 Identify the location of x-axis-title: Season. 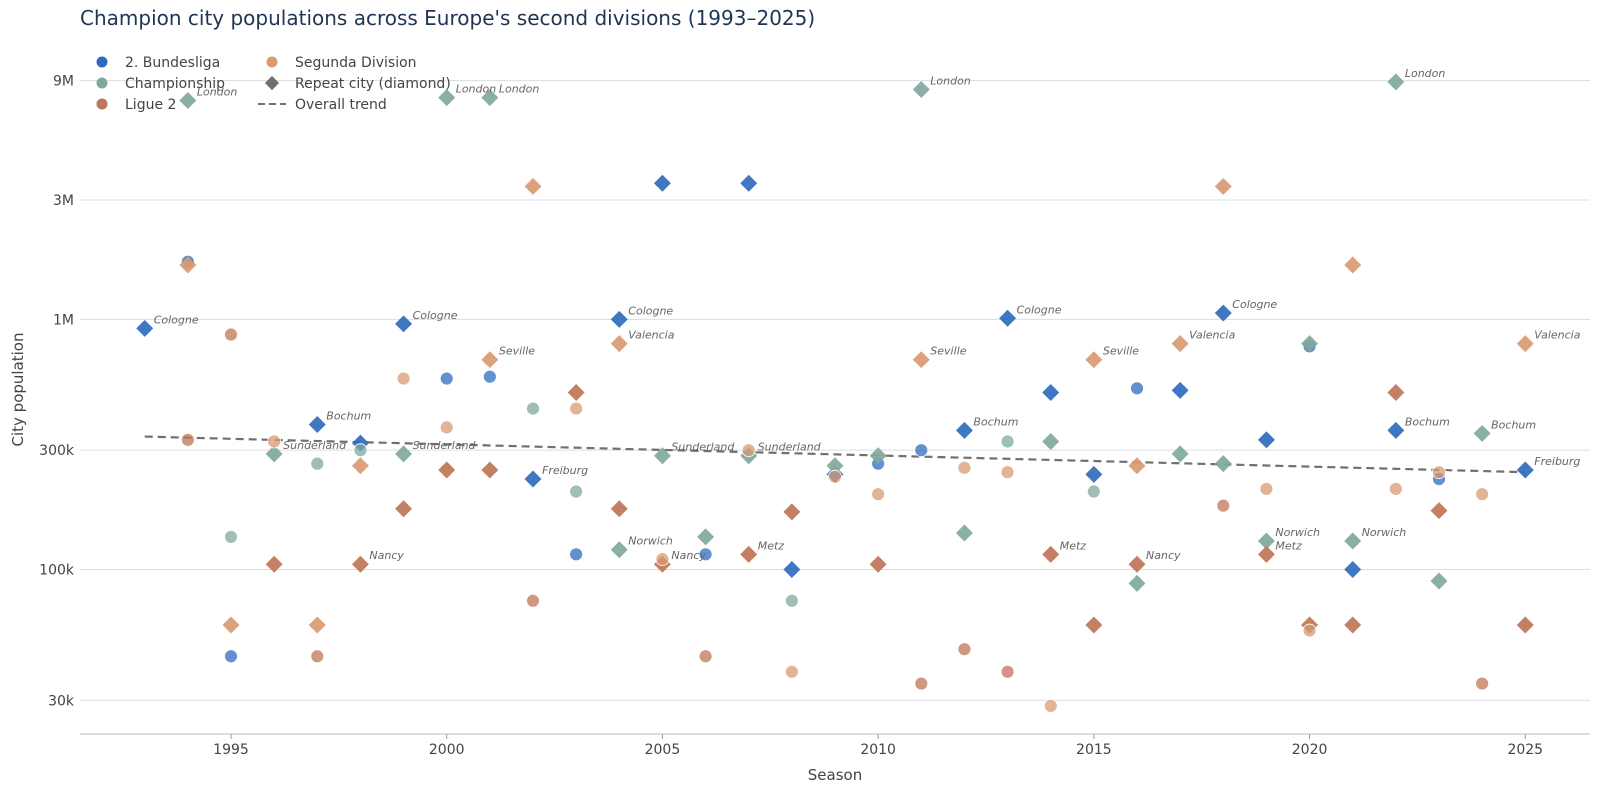
(835, 775).